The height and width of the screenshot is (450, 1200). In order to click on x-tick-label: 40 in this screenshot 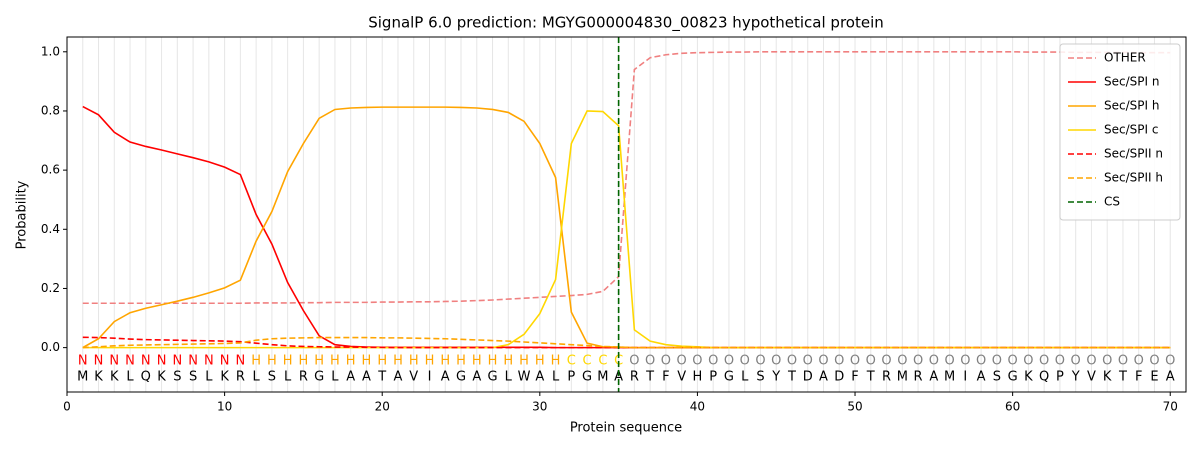, I will do `click(697, 407)`.